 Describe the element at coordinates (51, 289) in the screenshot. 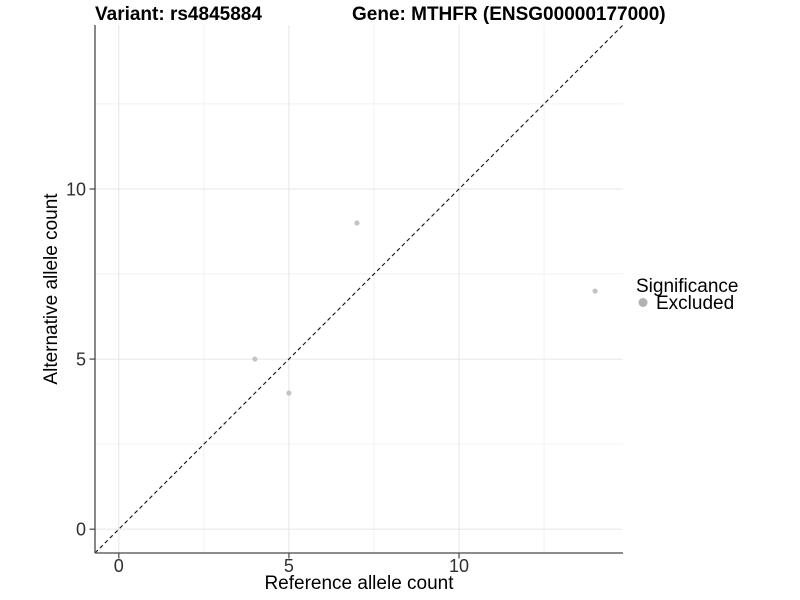

I see `y-axis-title: Alternative allele count` at that location.